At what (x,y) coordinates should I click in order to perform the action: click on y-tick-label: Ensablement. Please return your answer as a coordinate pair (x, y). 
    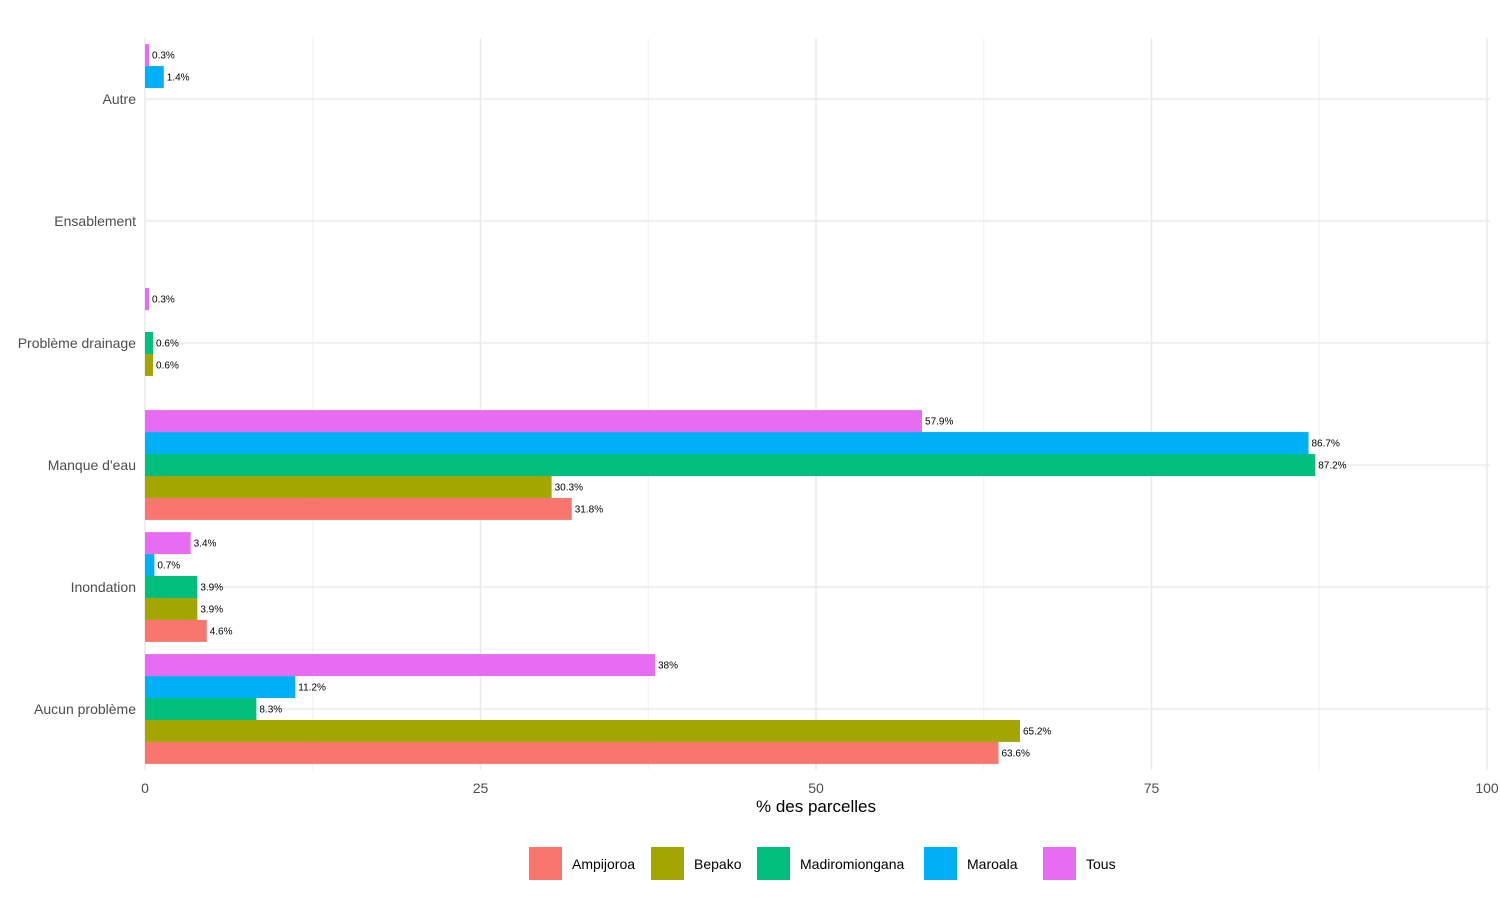
    Looking at the image, I should click on (95, 221).